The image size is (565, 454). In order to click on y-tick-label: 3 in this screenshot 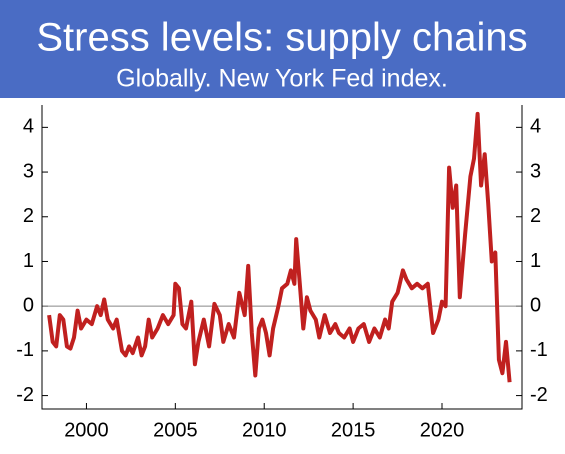, I will do `click(28, 171)`.